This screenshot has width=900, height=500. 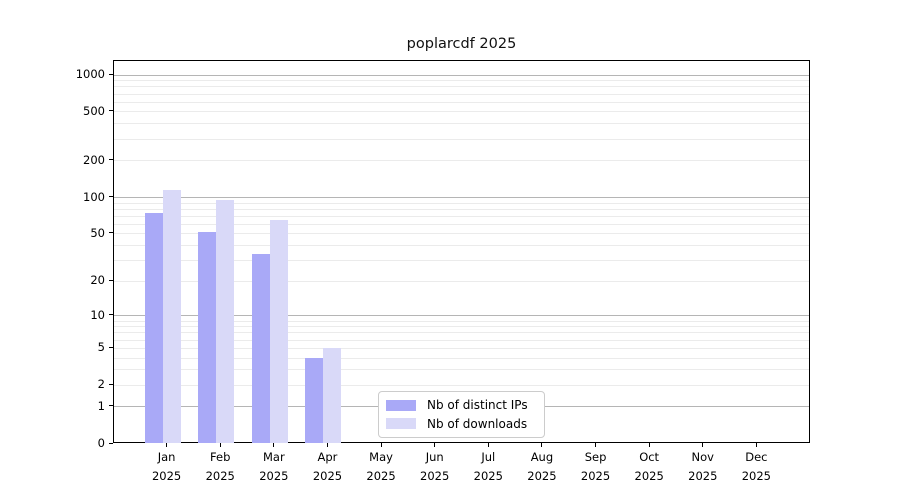 I want to click on legend-swatch-downloads, so click(x=401, y=424).